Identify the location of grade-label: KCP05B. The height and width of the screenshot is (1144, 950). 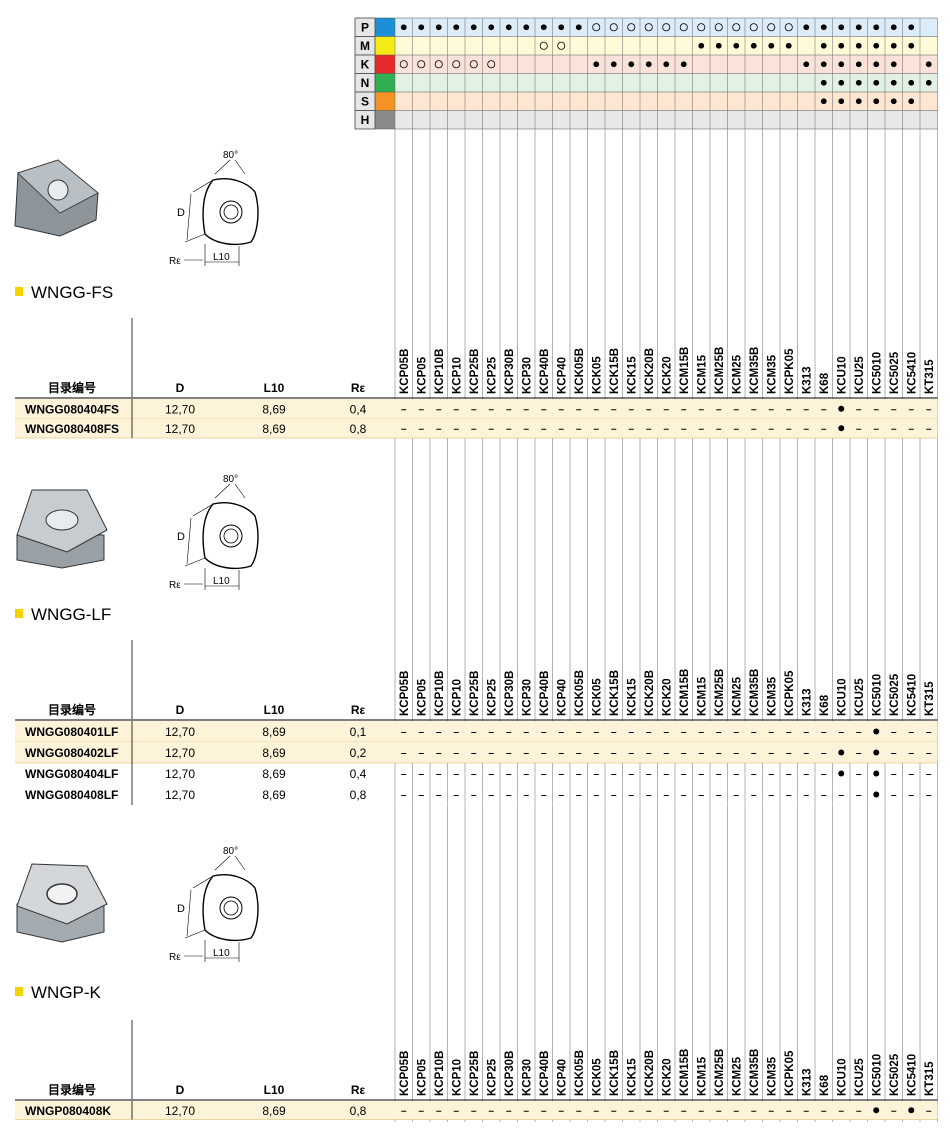
(405, 1073).